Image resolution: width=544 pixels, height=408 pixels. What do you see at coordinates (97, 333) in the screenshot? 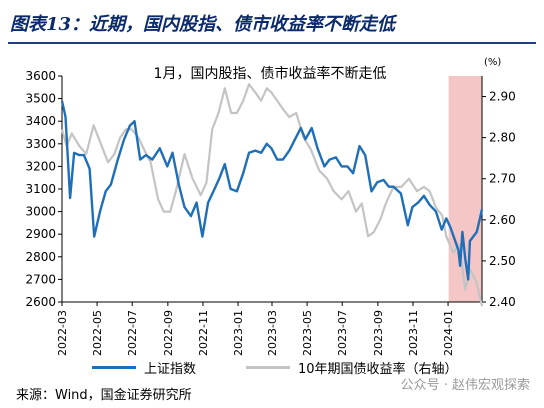
I see `x-tick-label: 2022-05` at bounding box center [97, 333].